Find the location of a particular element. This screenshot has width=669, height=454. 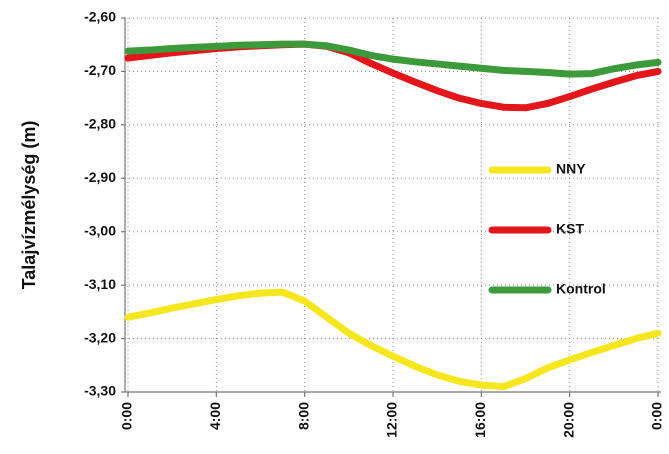

legend-label: KST is located at coordinates (570, 229).